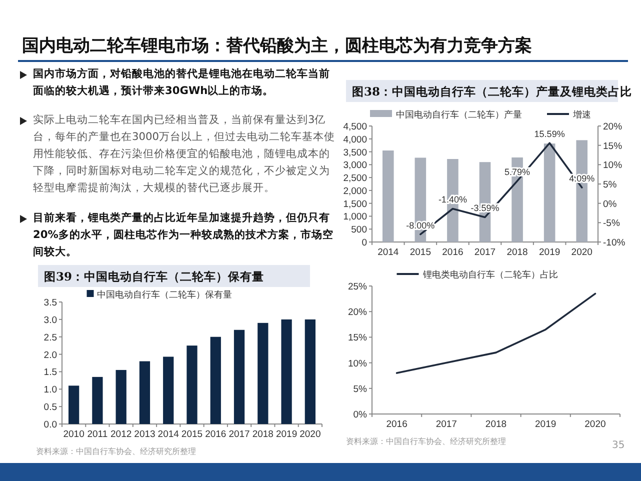  What do you see at coordinates (50, 372) in the screenshot?
I see `y-tick-label: 1.5` at bounding box center [50, 372].